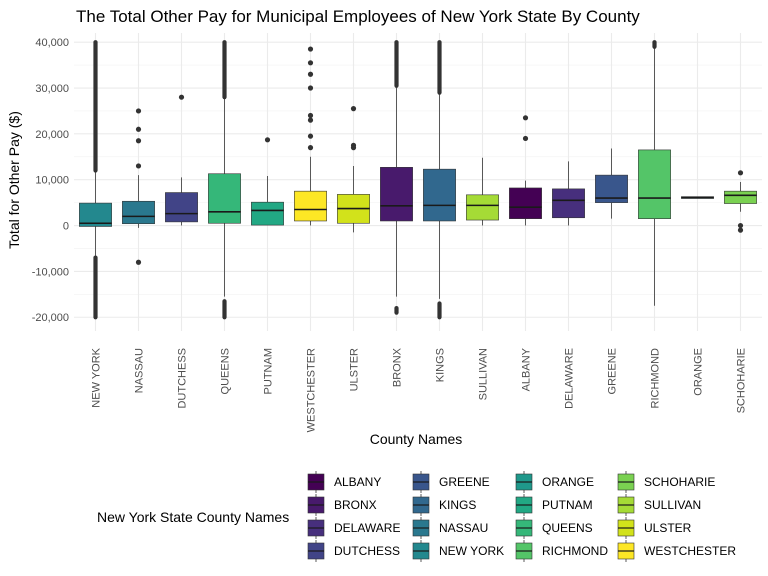 Image resolution: width=768 pixels, height=576 pixels. Describe the element at coordinates (568, 482) in the screenshot. I see `legend-label: ORANGE` at that location.